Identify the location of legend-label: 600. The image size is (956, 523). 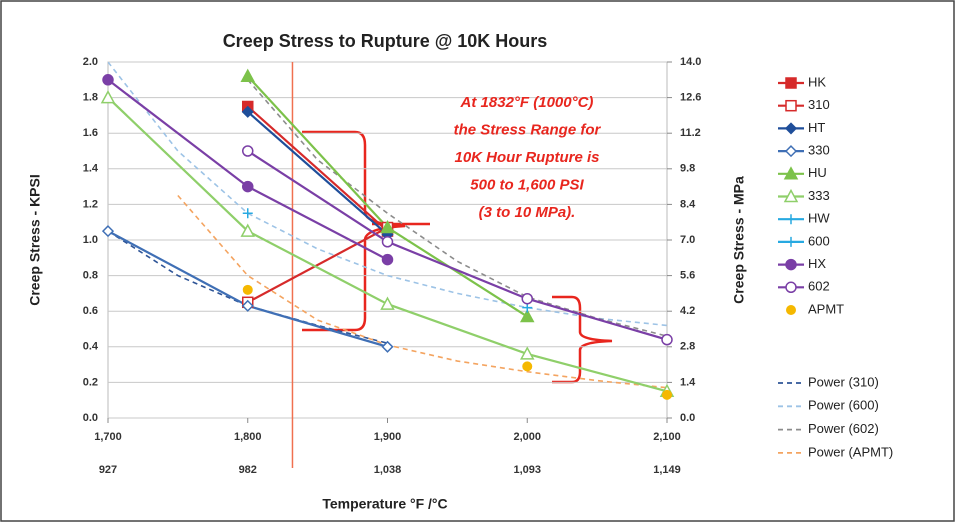
(819, 240).